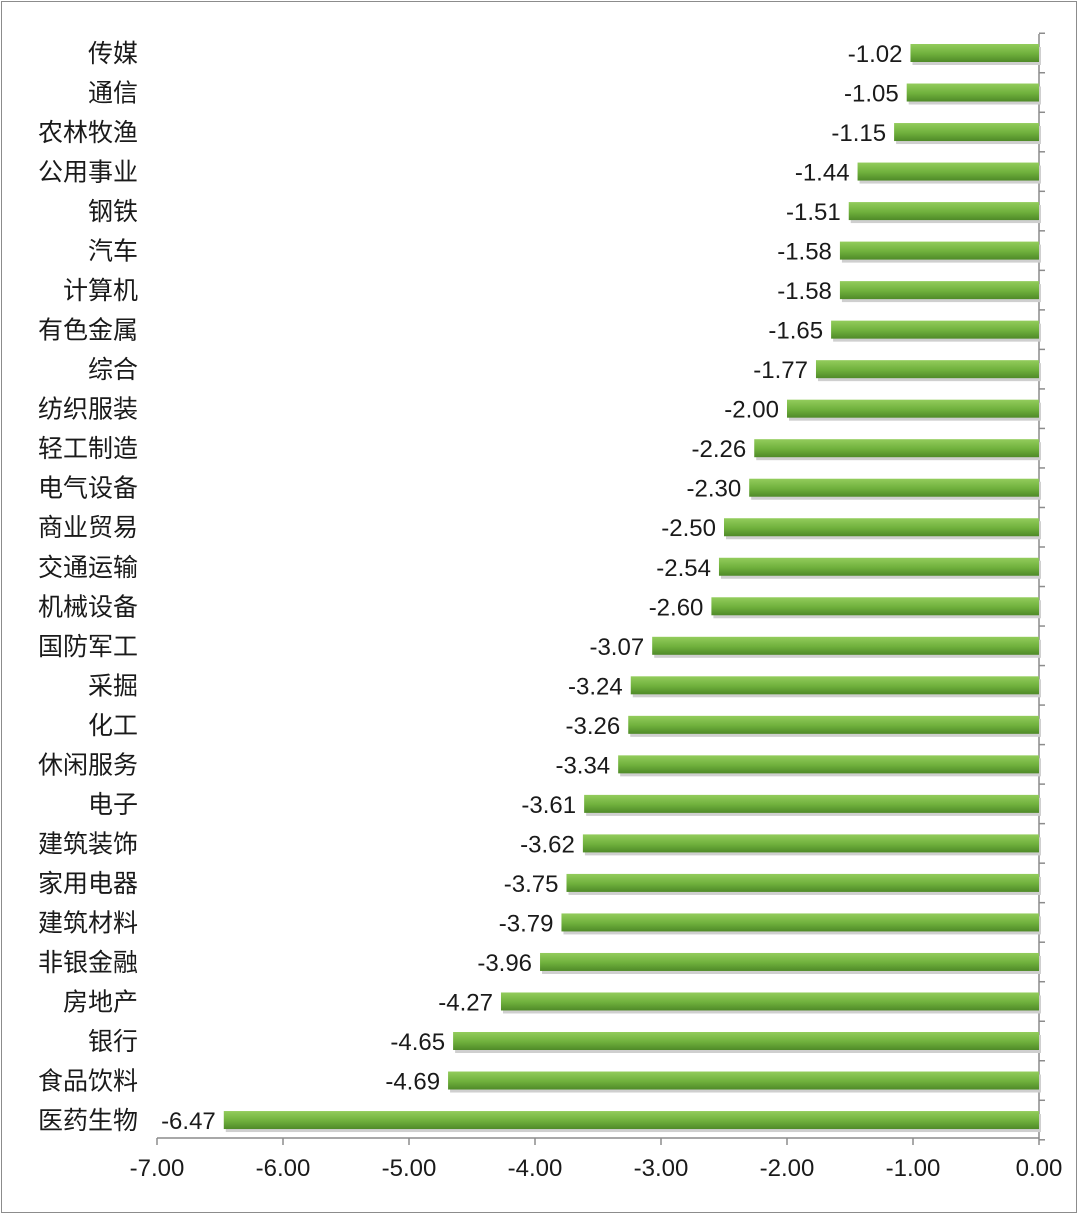 The image size is (1080, 1216). Describe the element at coordinates (88, 448) in the screenshot. I see `category-label: 轻工制造` at that location.